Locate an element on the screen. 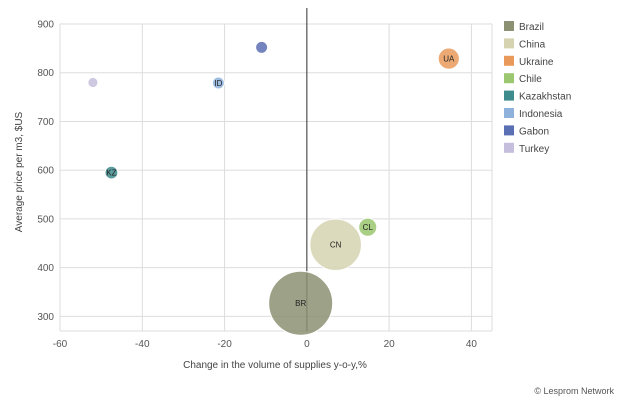 Image resolution: width=624 pixels, height=408 pixels. bubble-label: BR is located at coordinates (300, 303).